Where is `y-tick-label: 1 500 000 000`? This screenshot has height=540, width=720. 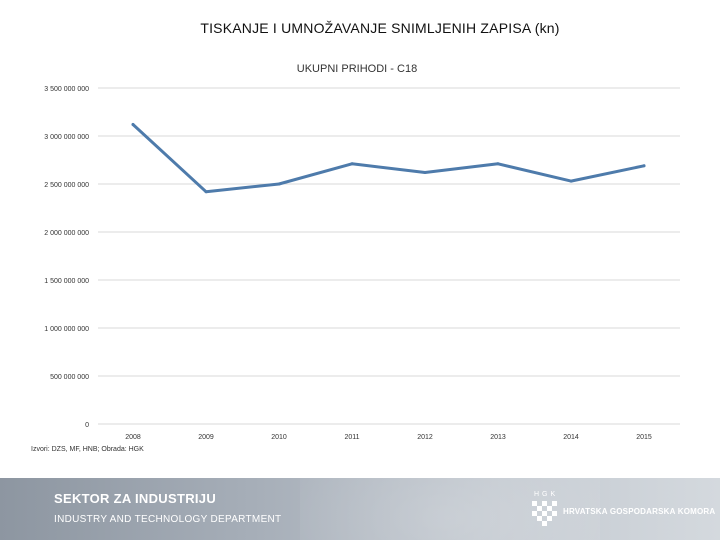 y-tick-label: 1 500 000 000 is located at coordinates (66, 281).